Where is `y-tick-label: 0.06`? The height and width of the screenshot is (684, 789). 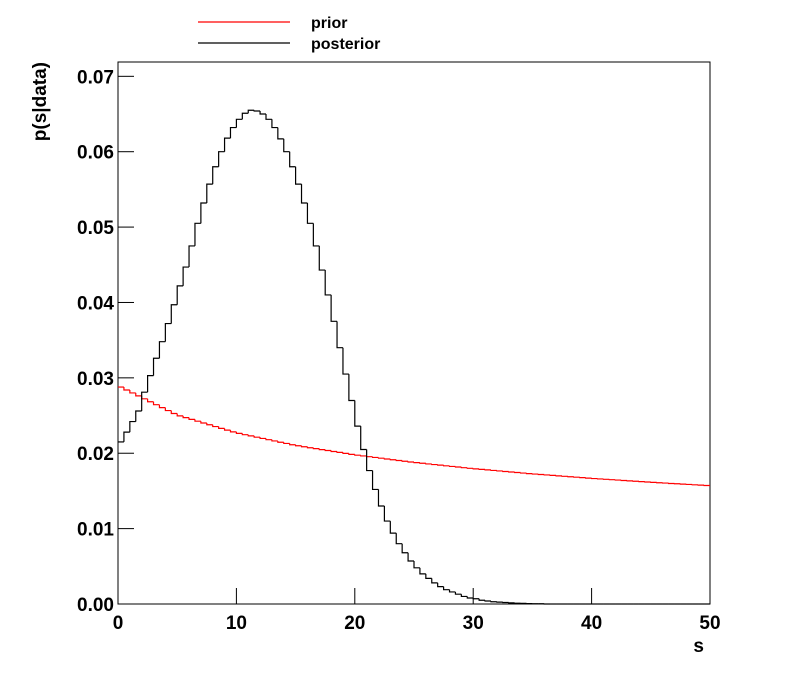 y-tick-label: 0.06 is located at coordinates (95, 153).